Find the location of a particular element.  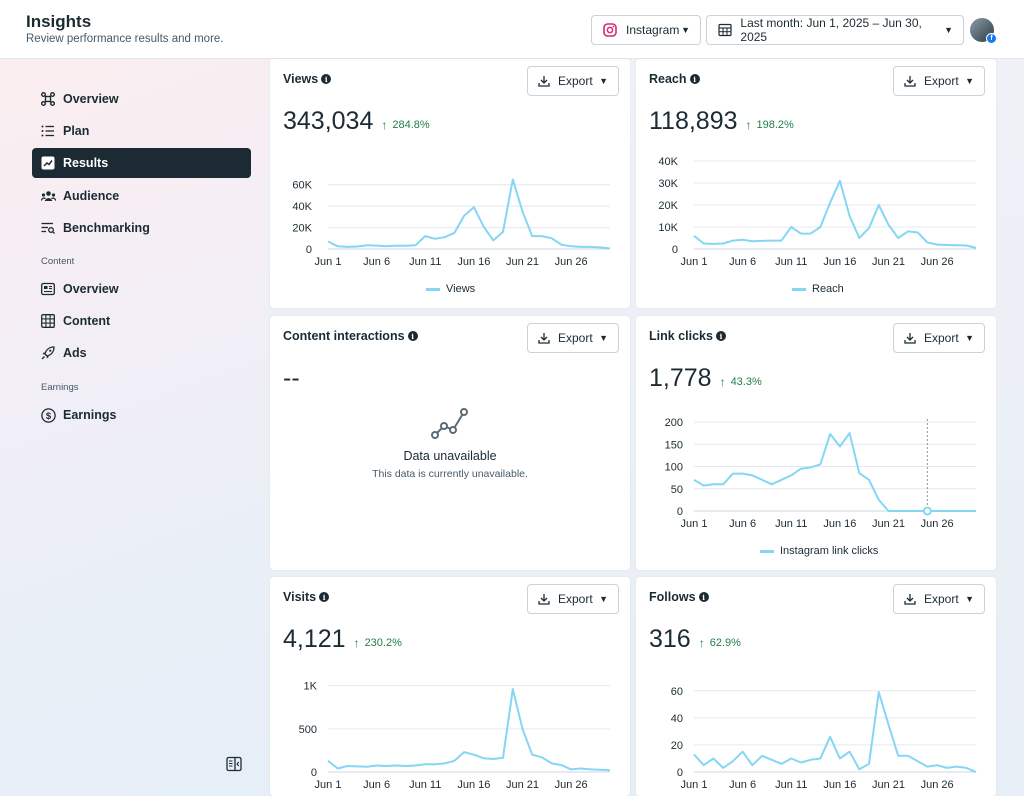

list-icon is located at coordinates (48, 131).